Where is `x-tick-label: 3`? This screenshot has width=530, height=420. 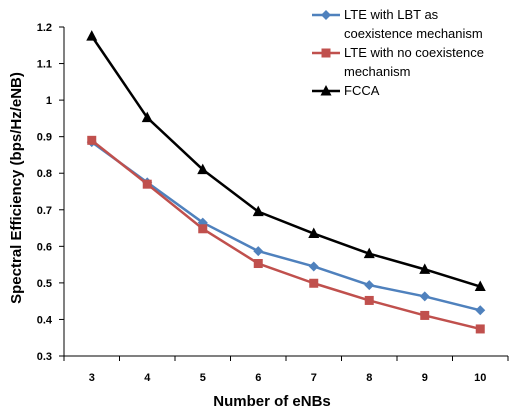
x-tick-label: 3 is located at coordinates (92, 378).